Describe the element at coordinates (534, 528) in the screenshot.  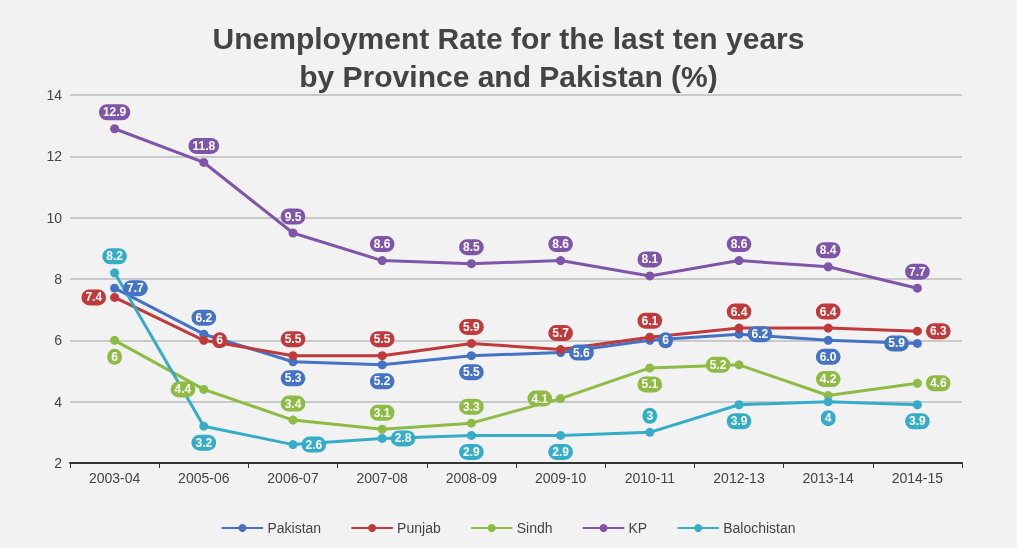
I see `legend-label: Sindh` at that location.